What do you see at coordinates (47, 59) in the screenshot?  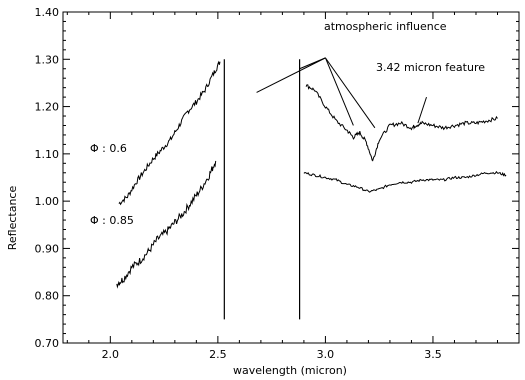 I see `y-tick-label: 1.30` at bounding box center [47, 59].